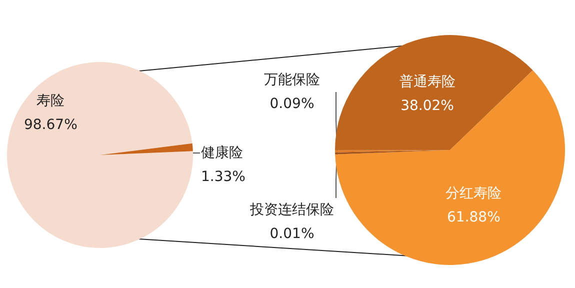 The height and width of the screenshot is (288, 575). I want to click on data-label: 61.88%, so click(473, 218).